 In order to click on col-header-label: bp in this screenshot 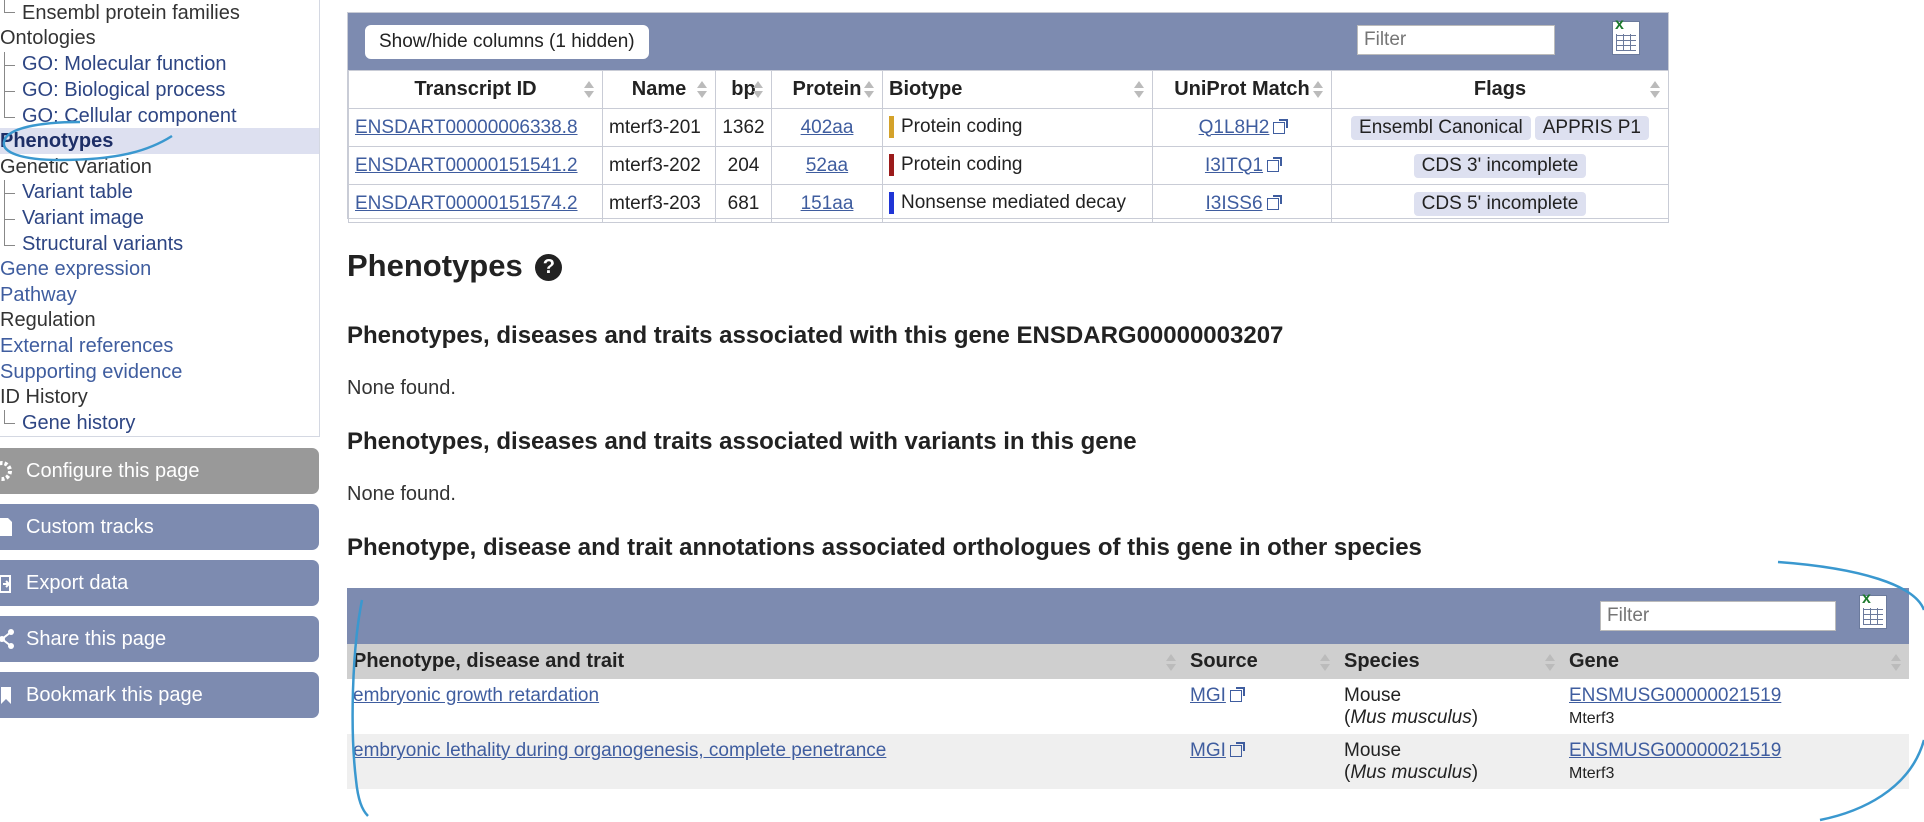, I will do `click(743, 89)`.